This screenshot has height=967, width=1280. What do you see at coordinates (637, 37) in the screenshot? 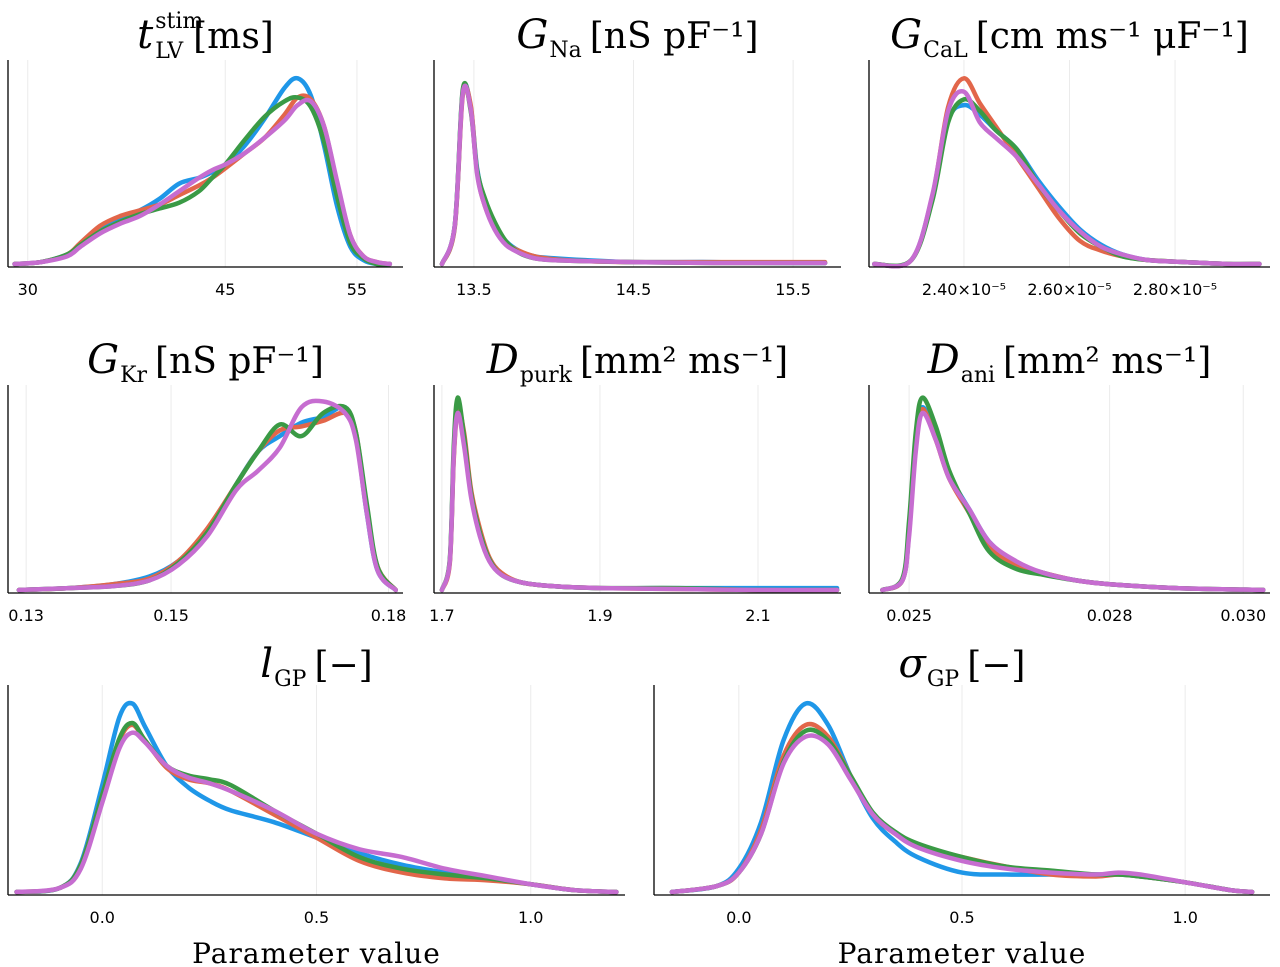
I see `panel-title: GNa [nS pF⁻¹]` at bounding box center [637, 37].